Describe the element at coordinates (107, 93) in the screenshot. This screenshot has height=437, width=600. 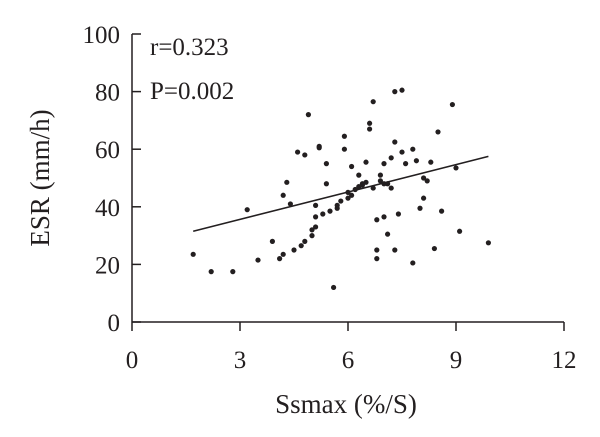
I see `y-tick-label: 80` at that location.